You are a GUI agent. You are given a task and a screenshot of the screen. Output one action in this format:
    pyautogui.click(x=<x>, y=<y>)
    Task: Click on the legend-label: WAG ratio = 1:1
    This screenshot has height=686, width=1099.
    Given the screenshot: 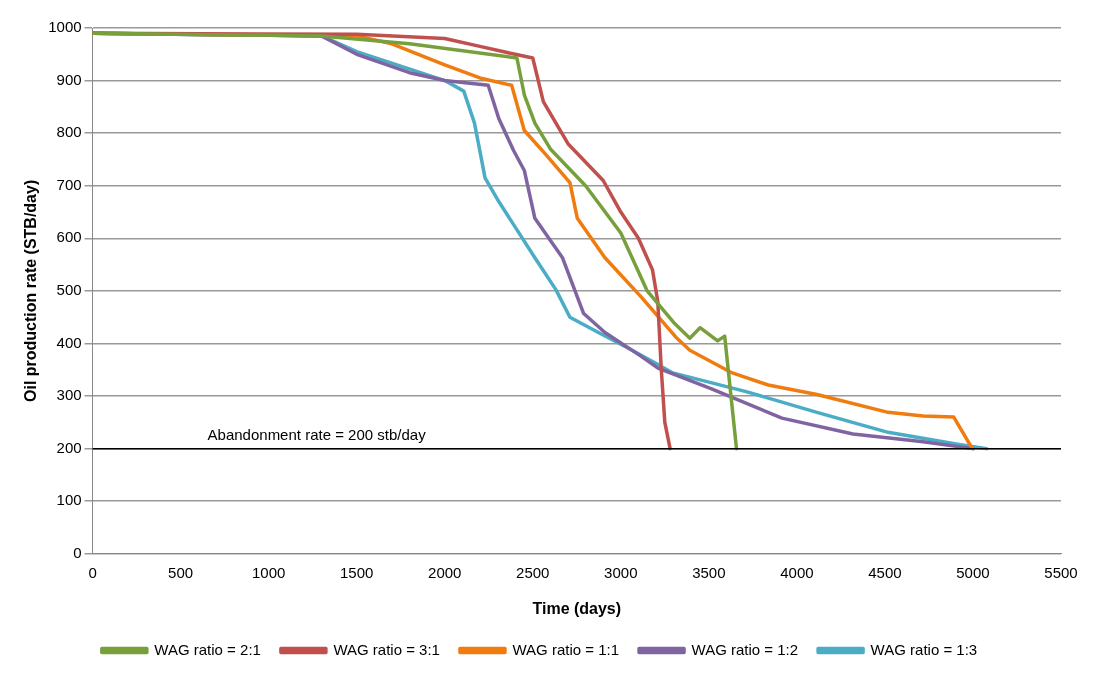 What is the action you would take?
    pyautogui.click(x=566, y=649)
    